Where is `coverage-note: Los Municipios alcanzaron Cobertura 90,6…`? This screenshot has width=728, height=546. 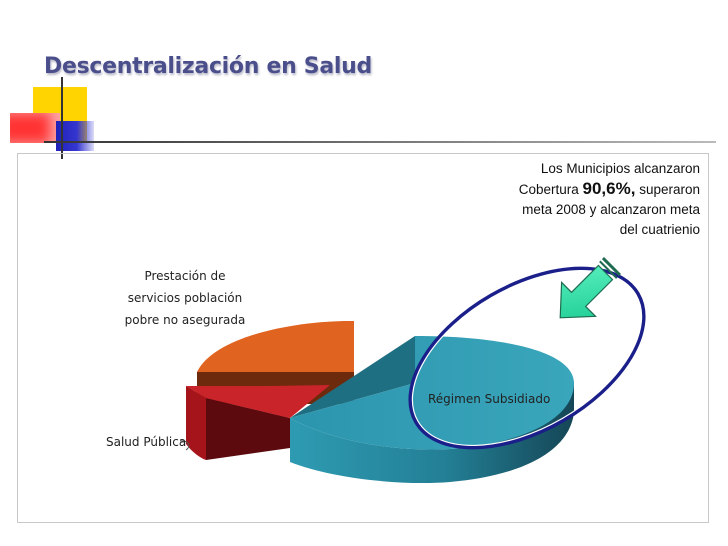 coverage-note: Los Municipios alcanzaron Cobertura 90,6… is located at coordinates (589, 199).